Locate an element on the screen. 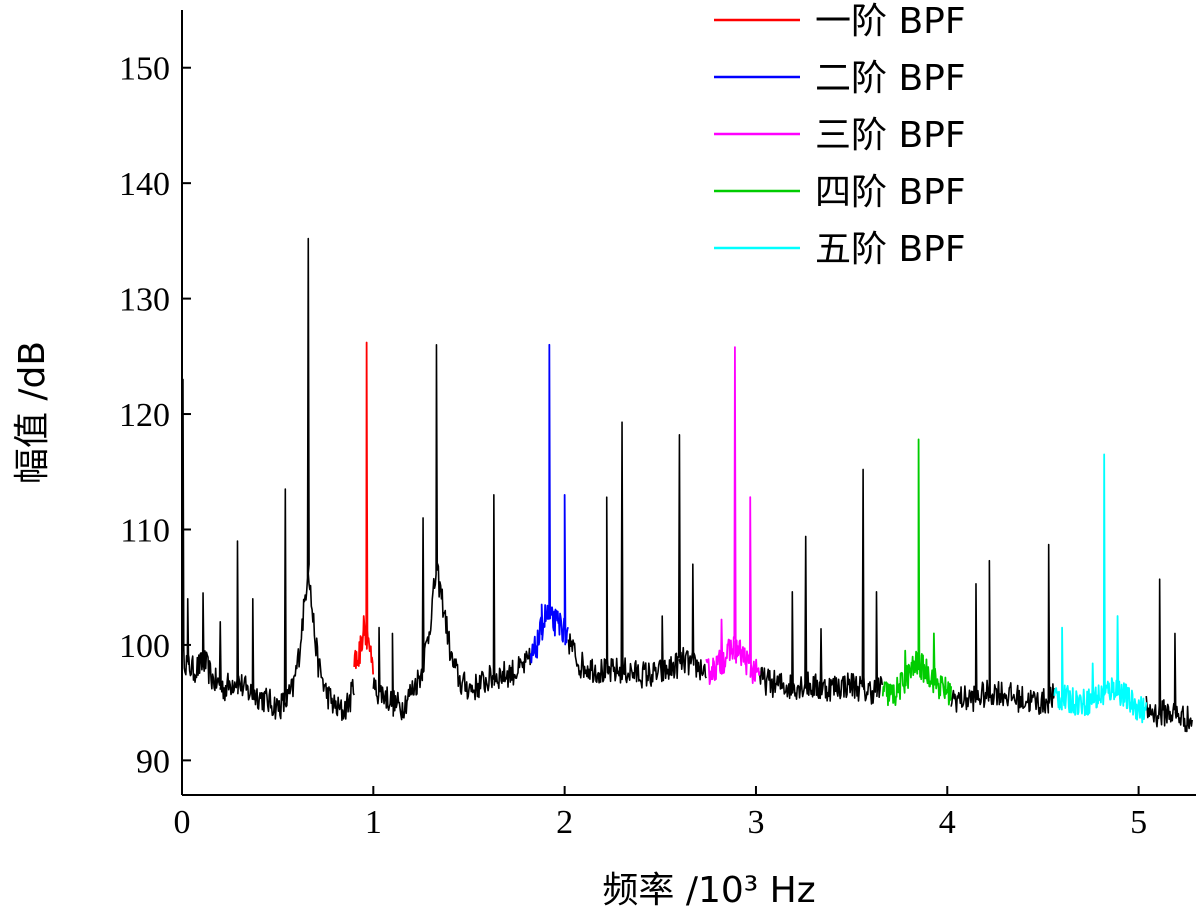 This screenshot has height=918, width=1200. y-tick-label: 130 is located at coordinates (144, 300).